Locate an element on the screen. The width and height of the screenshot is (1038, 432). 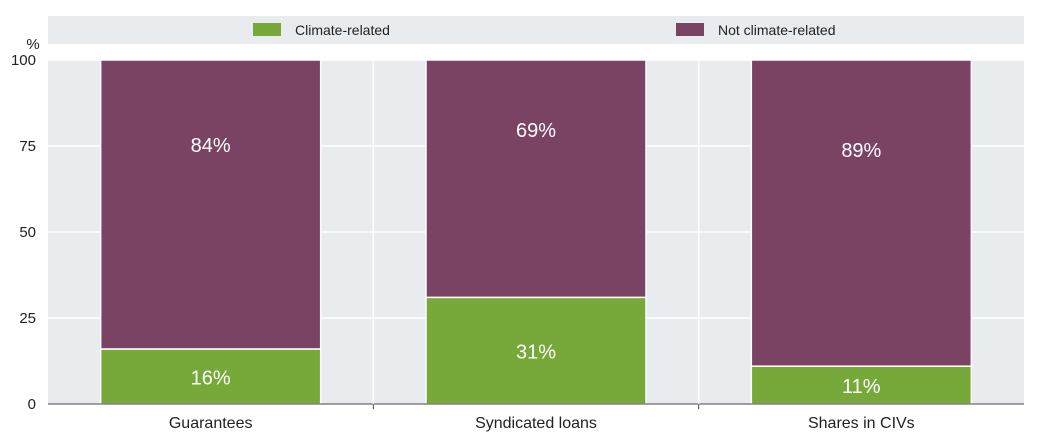
bar-data-label: 89% is located at coordinates (861, 151).